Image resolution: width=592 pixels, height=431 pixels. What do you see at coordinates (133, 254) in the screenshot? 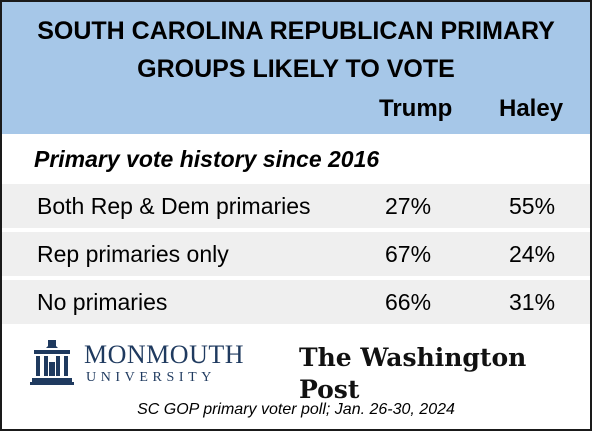
I see `row-label: Rep primaries only` at bounding box center [133, 254].